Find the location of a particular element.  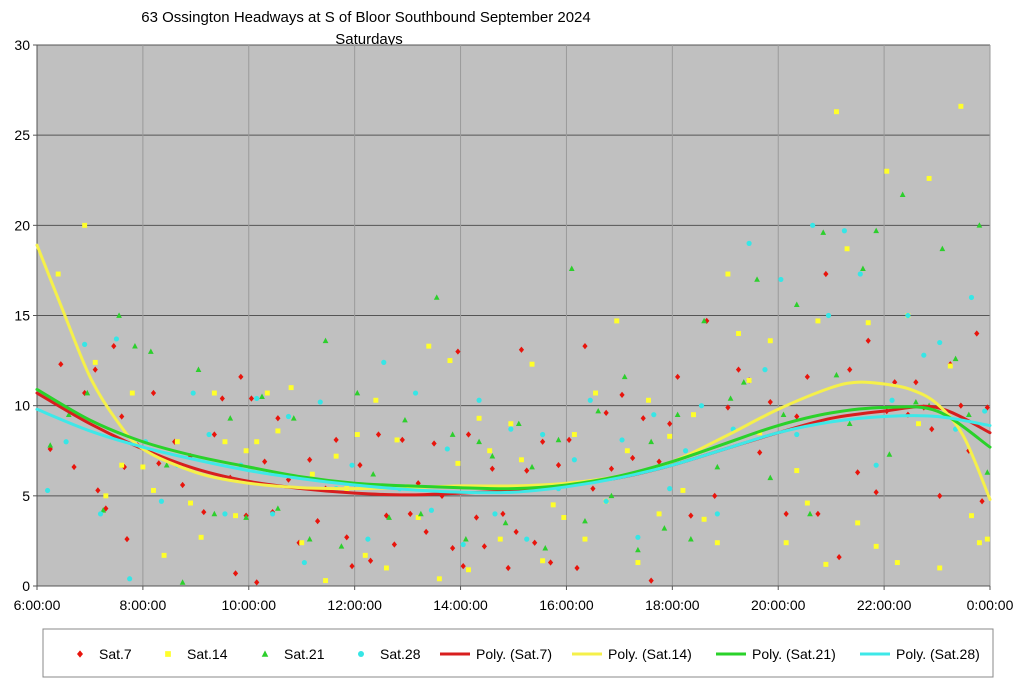

y-tick-label: 25 is located at coordinates (22, 135).